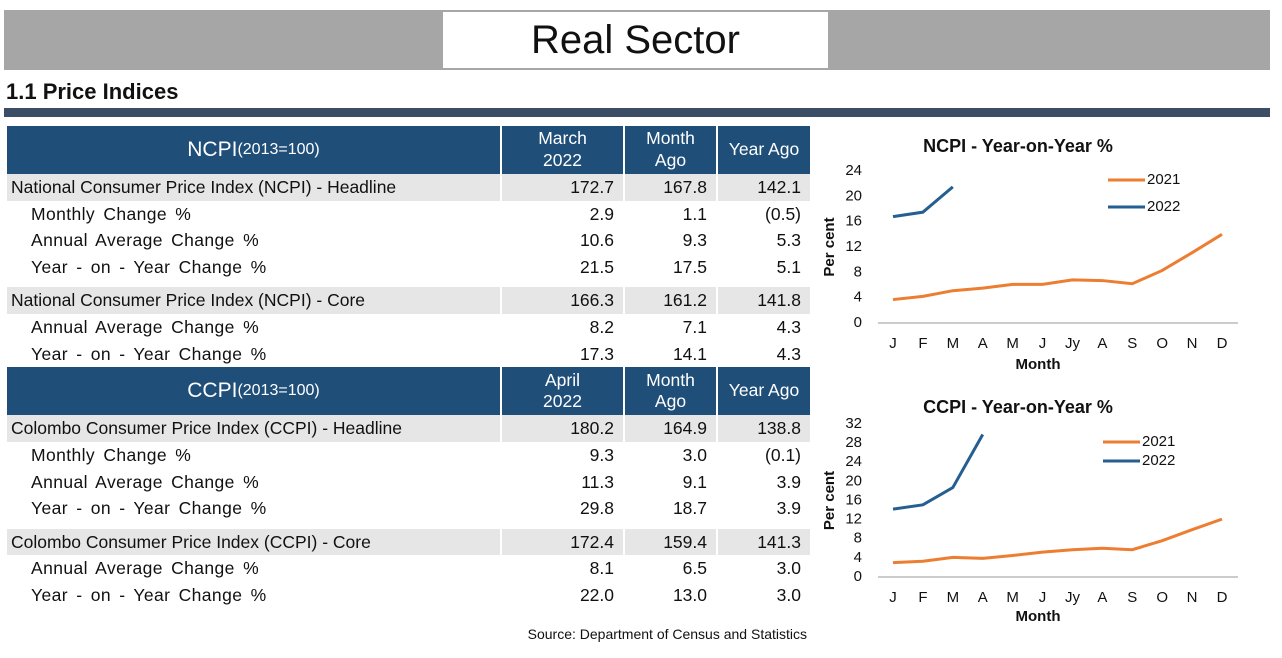 This screenshot has width=1282, height=658. I want to click on x-tick-label: F, so click(922, 343).